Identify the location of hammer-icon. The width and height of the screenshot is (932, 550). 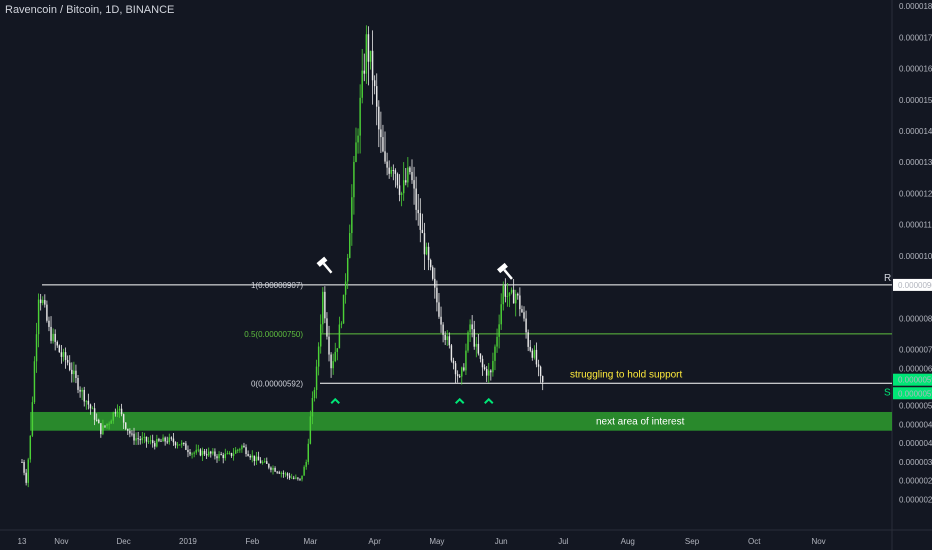
(324, 265).